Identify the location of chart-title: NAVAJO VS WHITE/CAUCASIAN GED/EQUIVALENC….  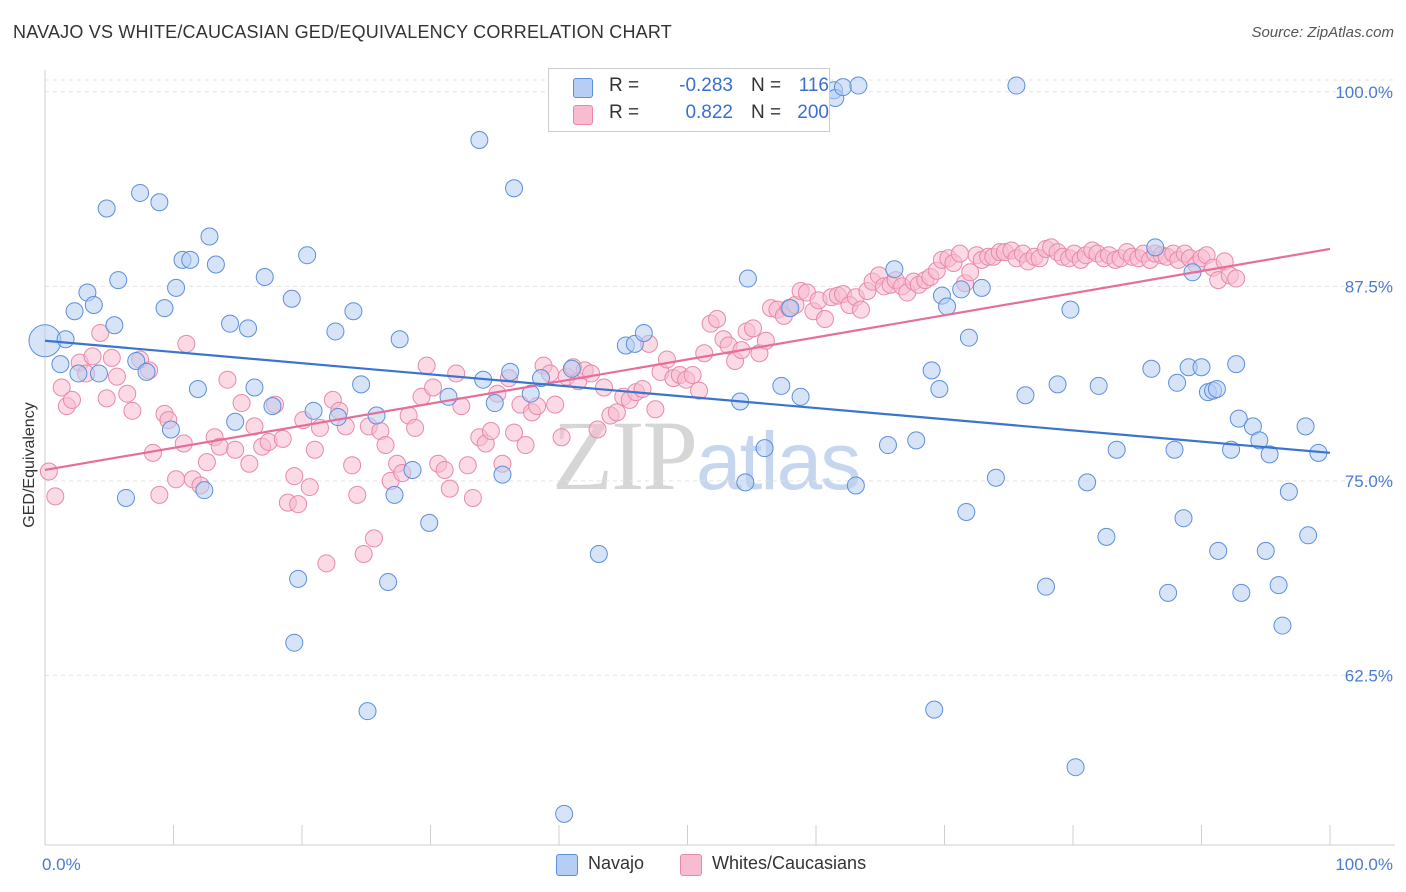
(342, 32).